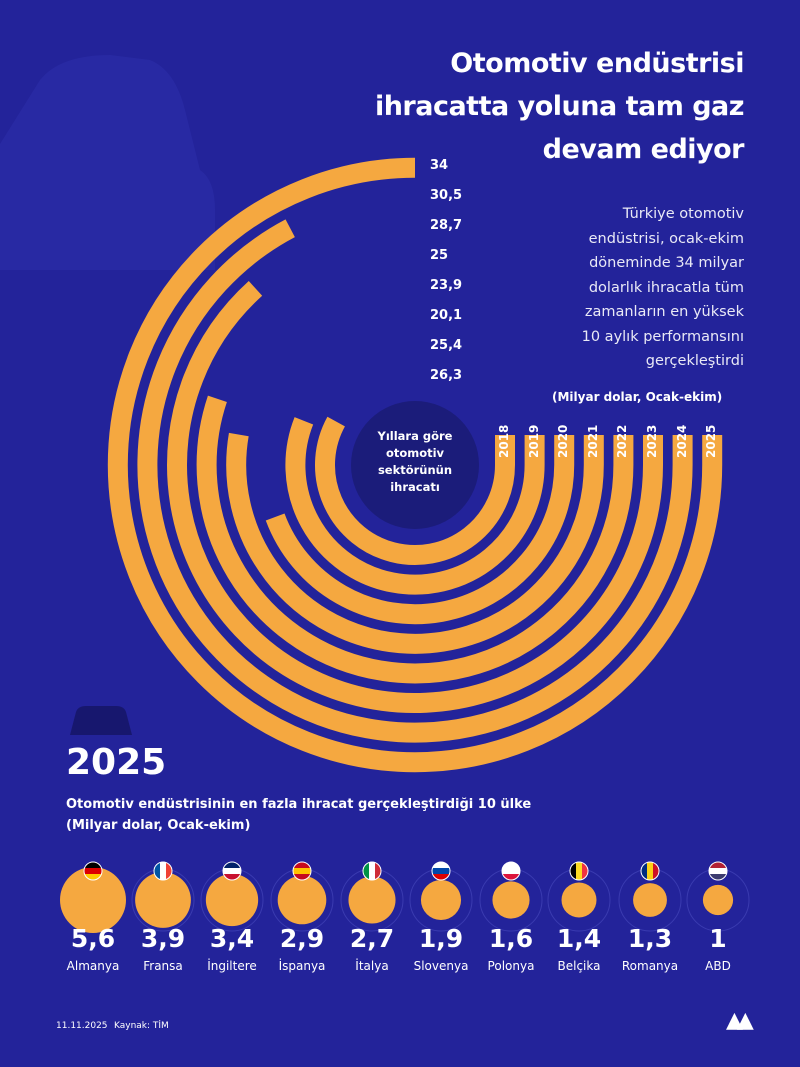  Describe the element at coordinates (666, 287) in the screenshot. I see `description-line: dolarlık ihracatla tüm` at that location.